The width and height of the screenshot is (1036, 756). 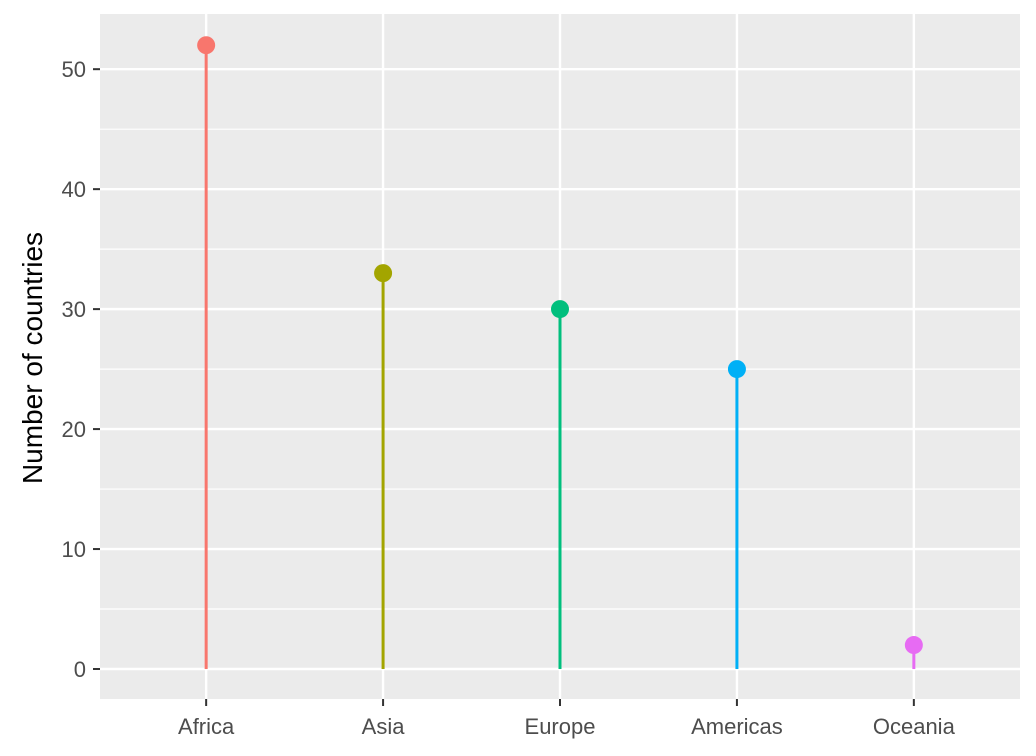 I want to click on lollipop-point-oceania, so click(x=913, y=645).